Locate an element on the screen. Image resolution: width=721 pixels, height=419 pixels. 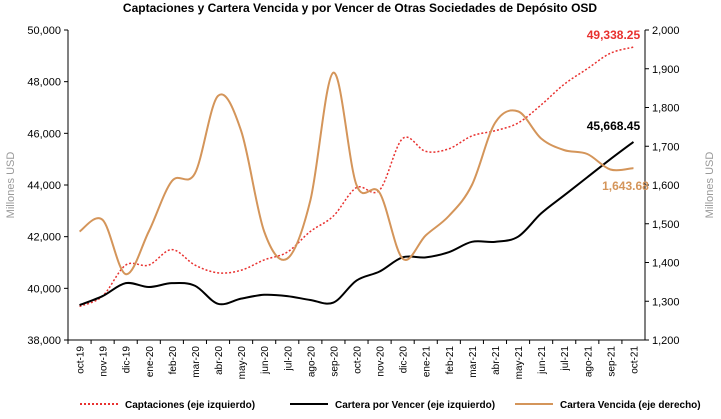
x-tick-label: mar-21 is located at coordinates (473, 362).